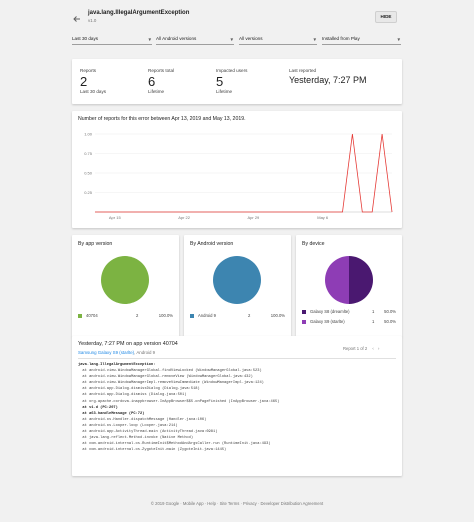 The height and width of the screenshot is (522, 474). Describe the element at coordinates (184, 217) in the screenshot. I see `x-tick-label: Apr 22` at that location.